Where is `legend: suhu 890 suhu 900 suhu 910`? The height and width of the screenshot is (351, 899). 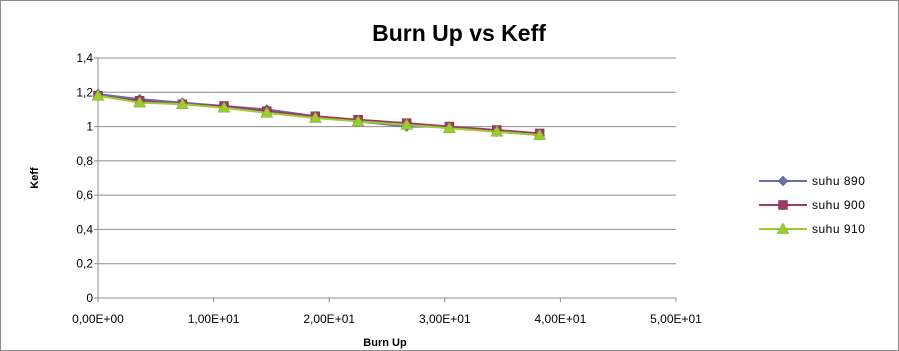 legend: suhu 890 suhu 900 suhu 910 is located at coordinates (812, 205).